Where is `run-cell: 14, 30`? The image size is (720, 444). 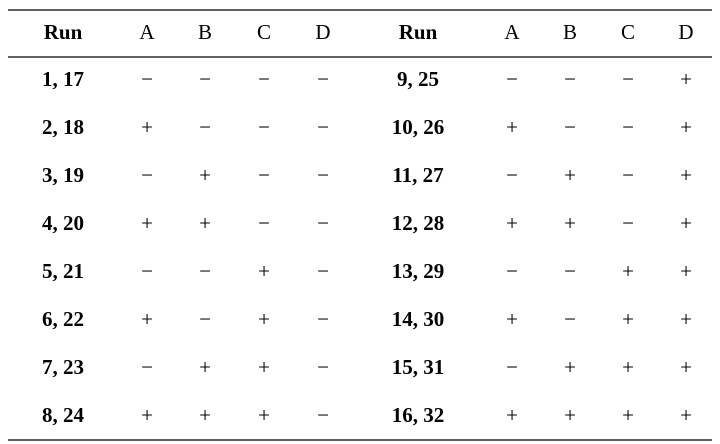
run-cell: 14, 30 is located at coordinates (418, 319).